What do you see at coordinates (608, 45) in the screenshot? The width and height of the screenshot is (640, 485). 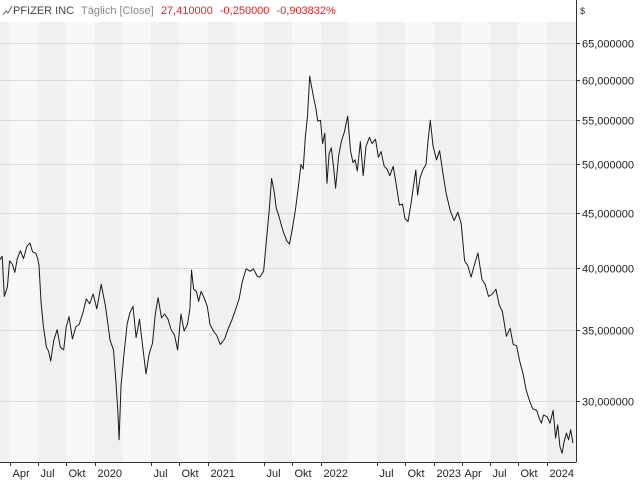 I see `y-tick-label: 65,000000` at bounding box center [608, 45].